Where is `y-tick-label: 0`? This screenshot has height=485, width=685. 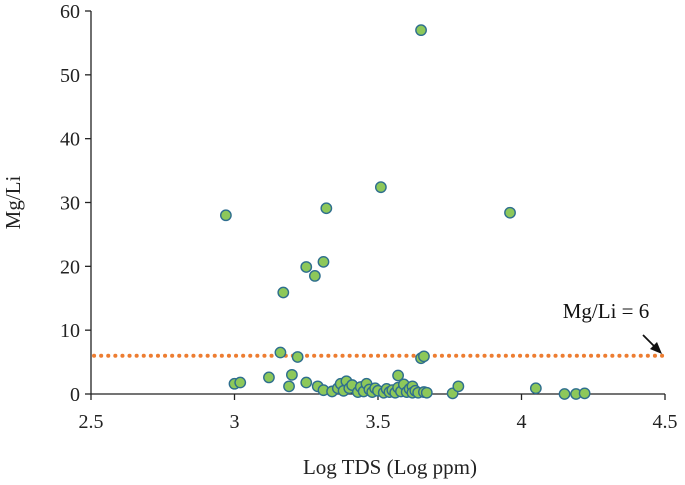
y-tick-label: 0 is located at coordinates (75, 395).